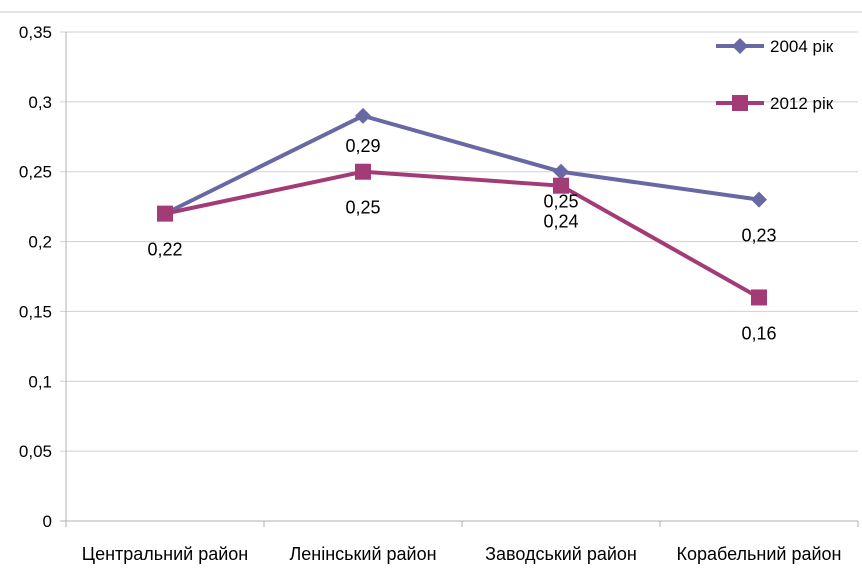  Describe the element at coordinates (40, 242) in the screenshot. I see `y-tick-label: 0,2` at that location.